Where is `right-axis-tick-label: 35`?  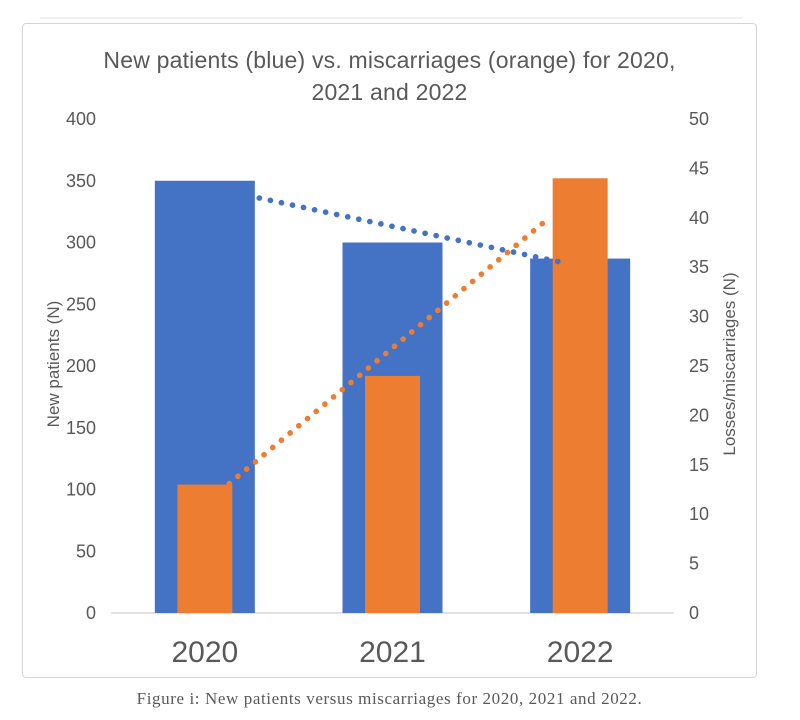
right-axis-tick-label: 35 is located at coordinates (699, 267).